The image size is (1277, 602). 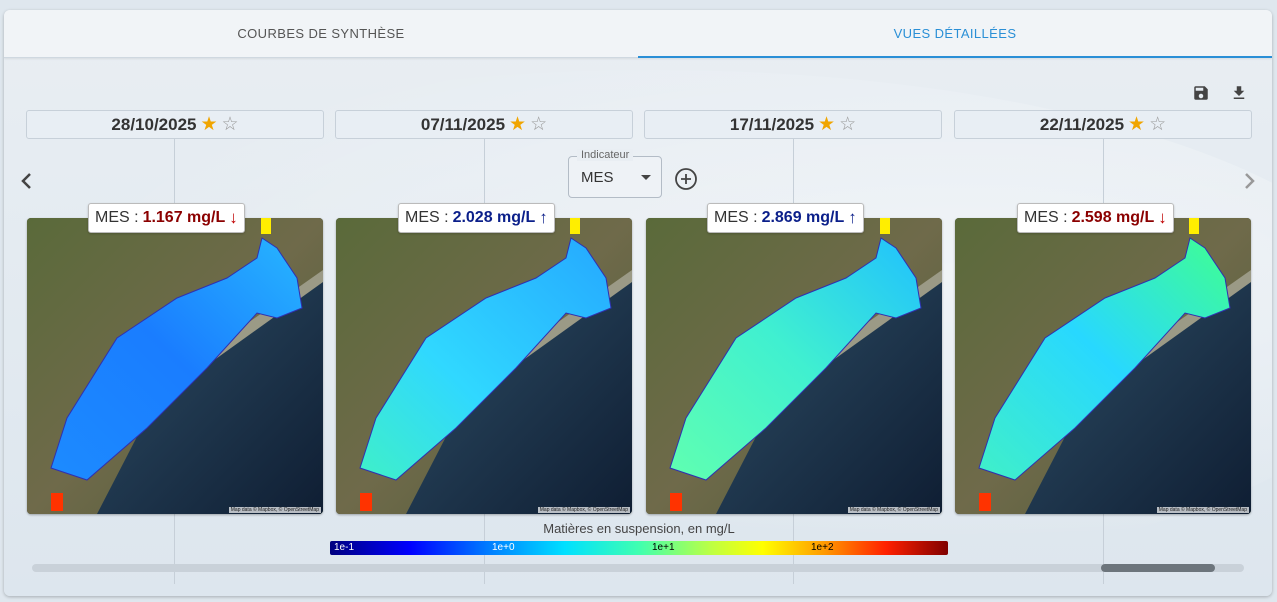 What do you see at coordinates (639, 548) in the screenshot?
I see `colorbar: 1e-1 1e+0 1e+1 1e+2` at bounding box center [639, 548].